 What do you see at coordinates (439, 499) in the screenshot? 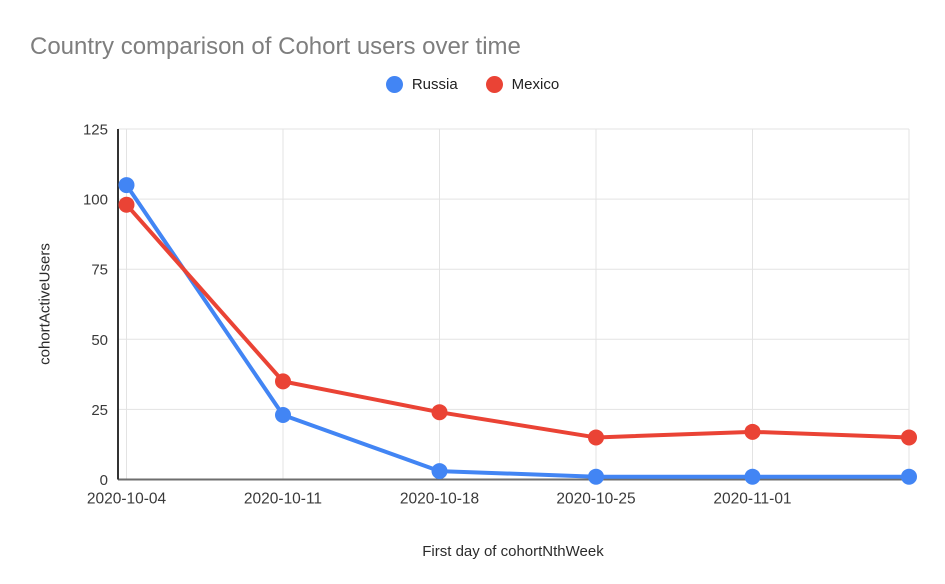
I see `x-tick-label: 2020-10-18` at bounding box center [439, 499].